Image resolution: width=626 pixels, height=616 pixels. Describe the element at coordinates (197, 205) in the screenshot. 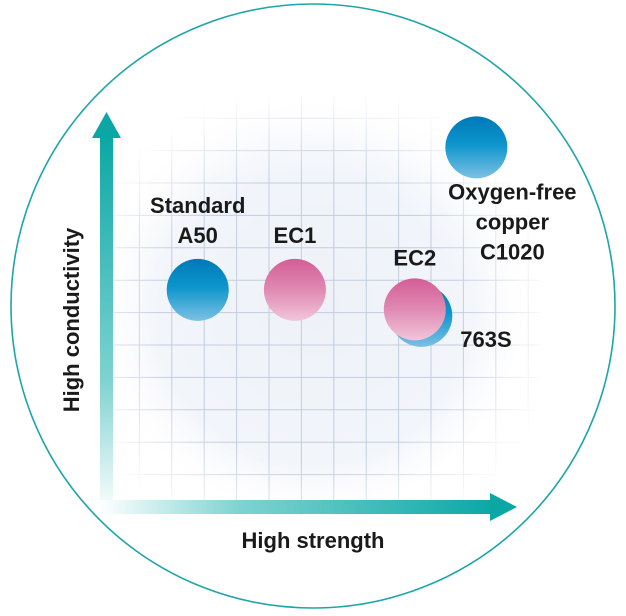

I see `point-label: Standard` at that location.